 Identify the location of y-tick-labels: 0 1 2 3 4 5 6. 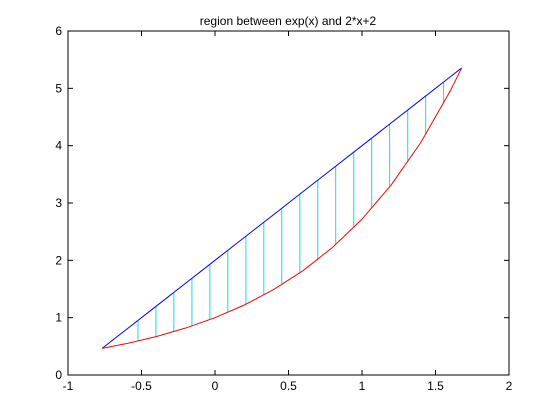
(58, 203).